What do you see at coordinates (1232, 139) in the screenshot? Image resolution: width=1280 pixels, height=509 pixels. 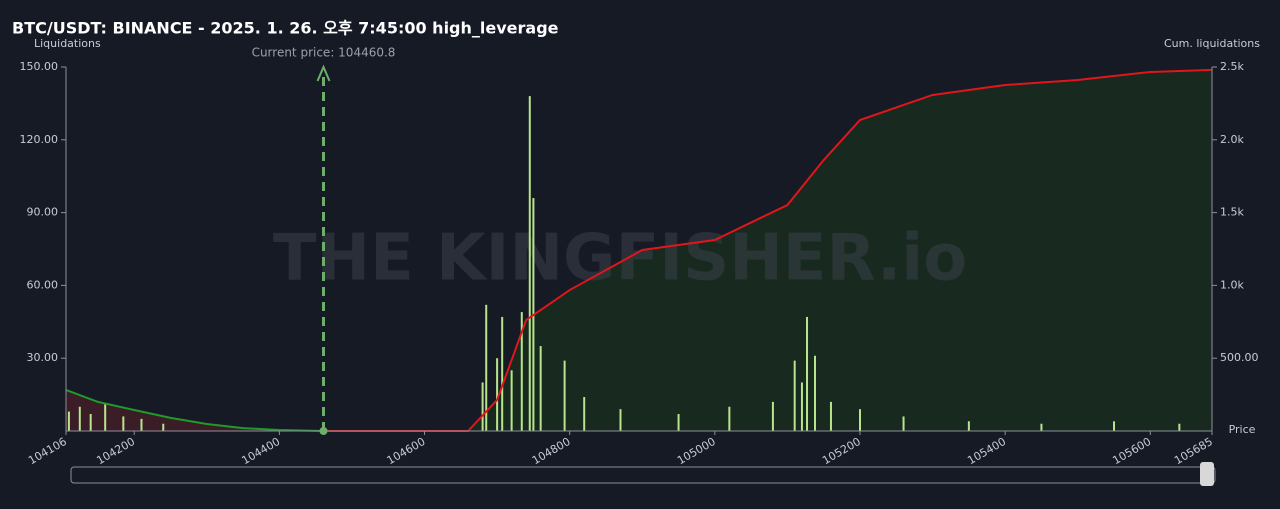 I see `y2-tick-label: 2.0k` at bounding box center [1232, 139].